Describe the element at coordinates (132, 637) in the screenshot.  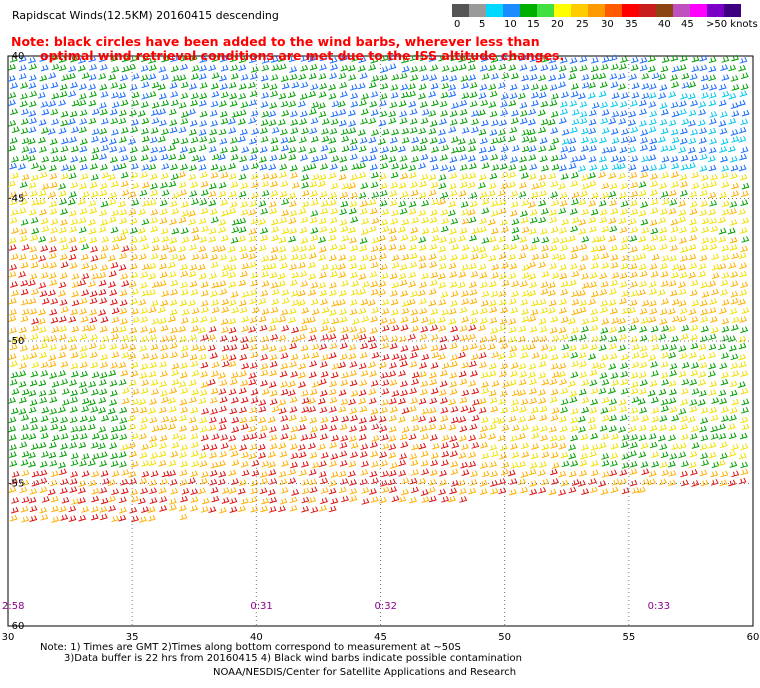
I see `lon-tick-label: 35` at that location.